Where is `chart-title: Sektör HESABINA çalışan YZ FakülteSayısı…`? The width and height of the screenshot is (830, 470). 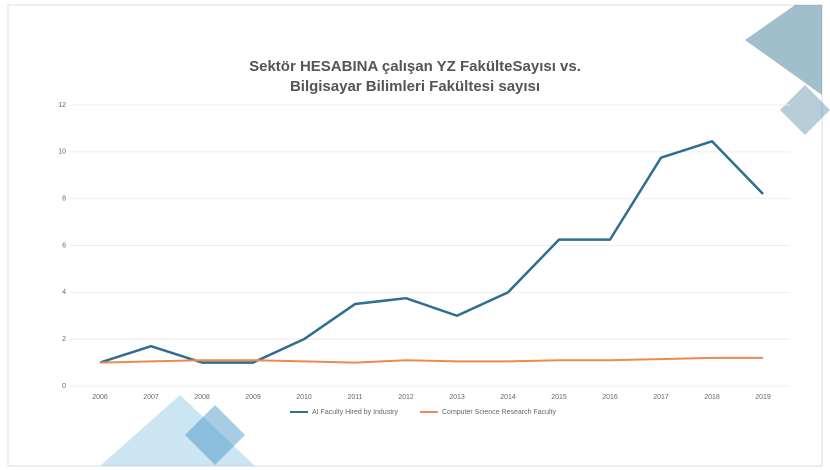 chart-title: Sektör HESABINA çalışan YZ FakülteSayısı… is located at coordinates (415, 66).